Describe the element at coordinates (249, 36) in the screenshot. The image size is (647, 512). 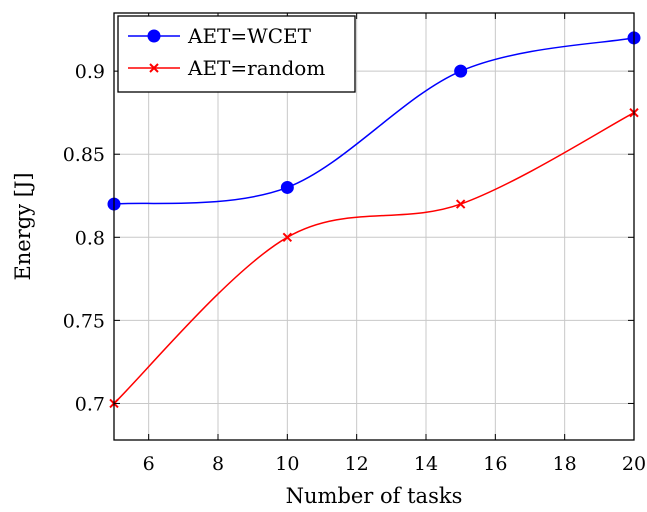
I see `legend-label: AET=WCET` at that location.